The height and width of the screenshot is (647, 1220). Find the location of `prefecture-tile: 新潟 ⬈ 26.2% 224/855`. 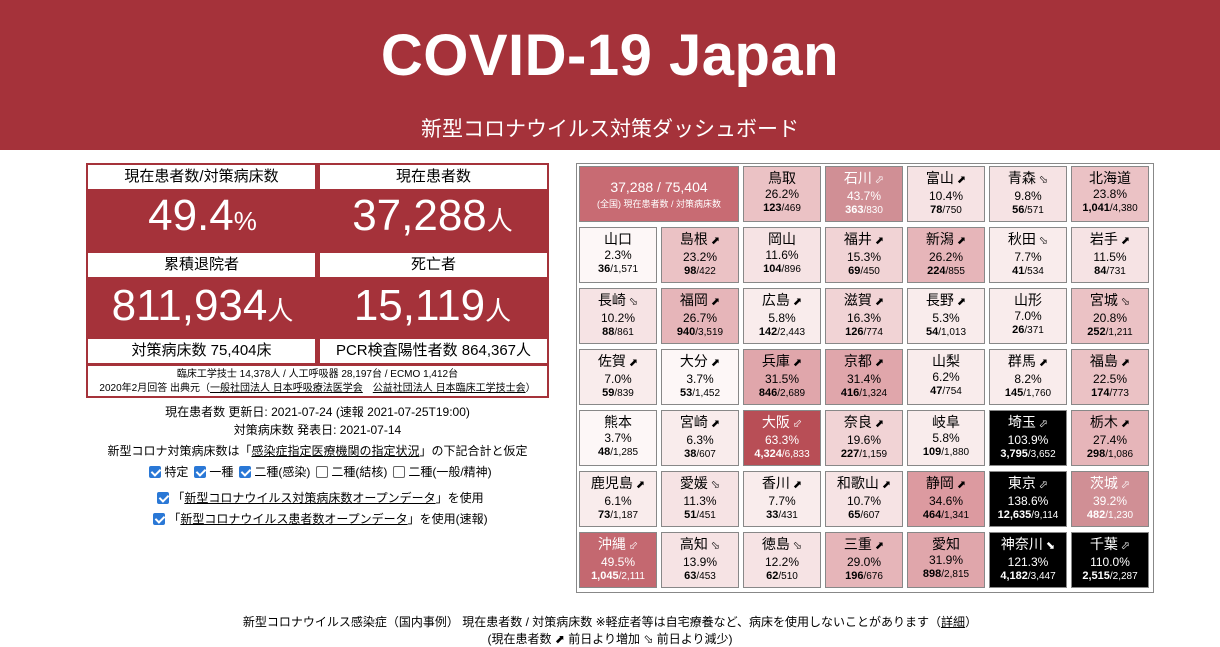

prefecture-tile: 新潟 ⬈ 26.2% 224/855 is located at coordinates (946, 255).